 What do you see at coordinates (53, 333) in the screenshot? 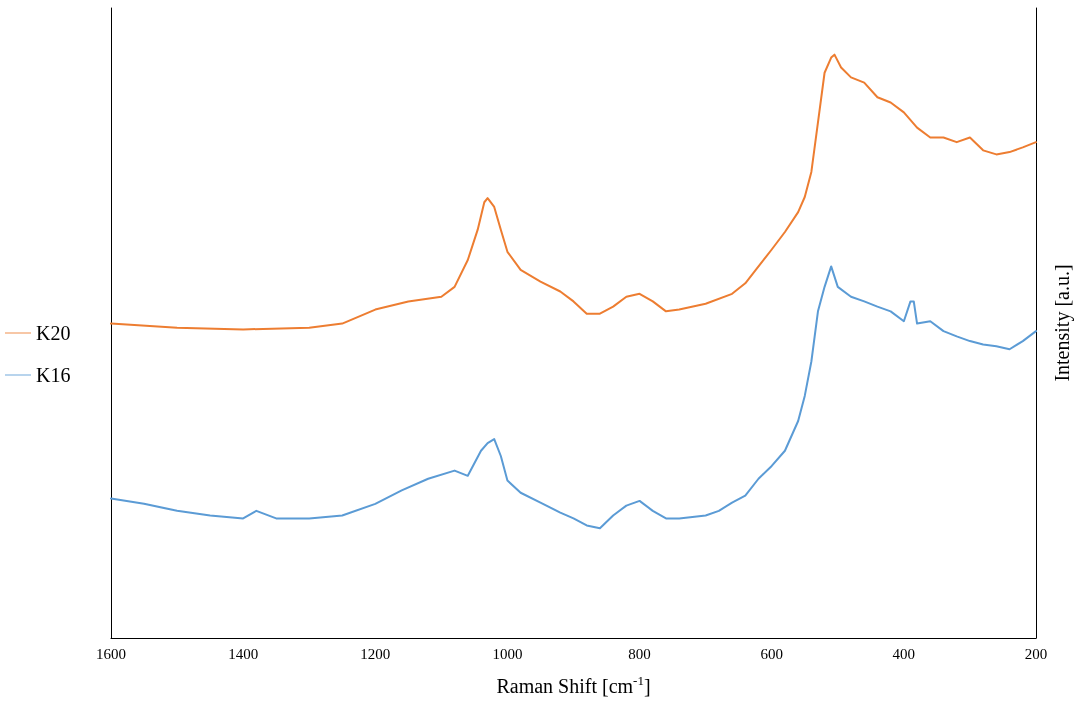
I see `legend-label: K20` at bounding box center [53, 333].